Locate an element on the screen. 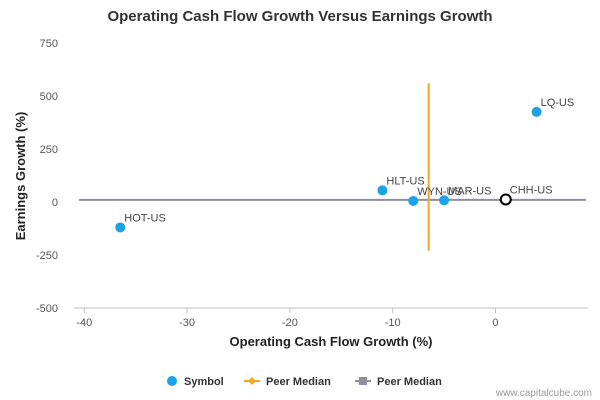 Image resolution: width=600 pixels, height=400 pixels. y-tick-label: -500 is located at coordinates (47, 309).